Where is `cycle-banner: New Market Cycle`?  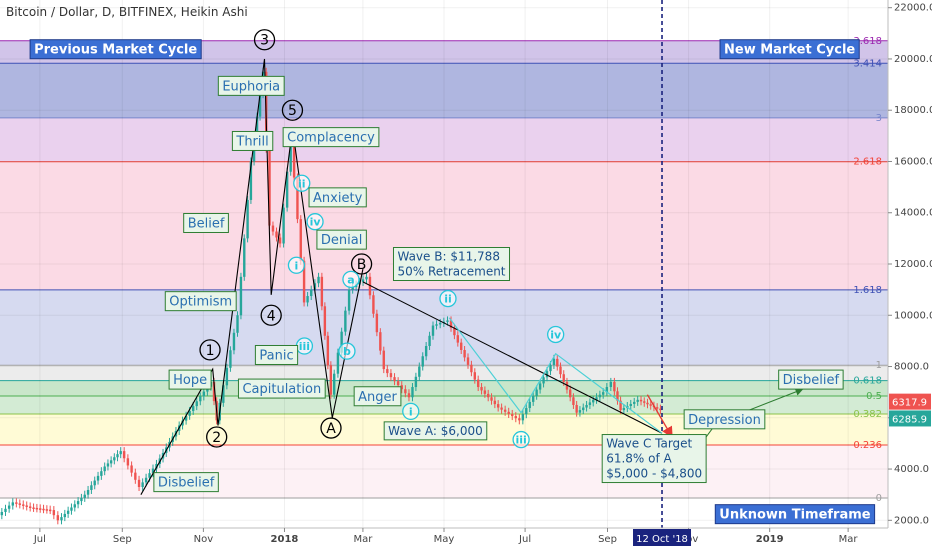 cycle-banner: New Market Cycle is located at coordinates (789, 49).